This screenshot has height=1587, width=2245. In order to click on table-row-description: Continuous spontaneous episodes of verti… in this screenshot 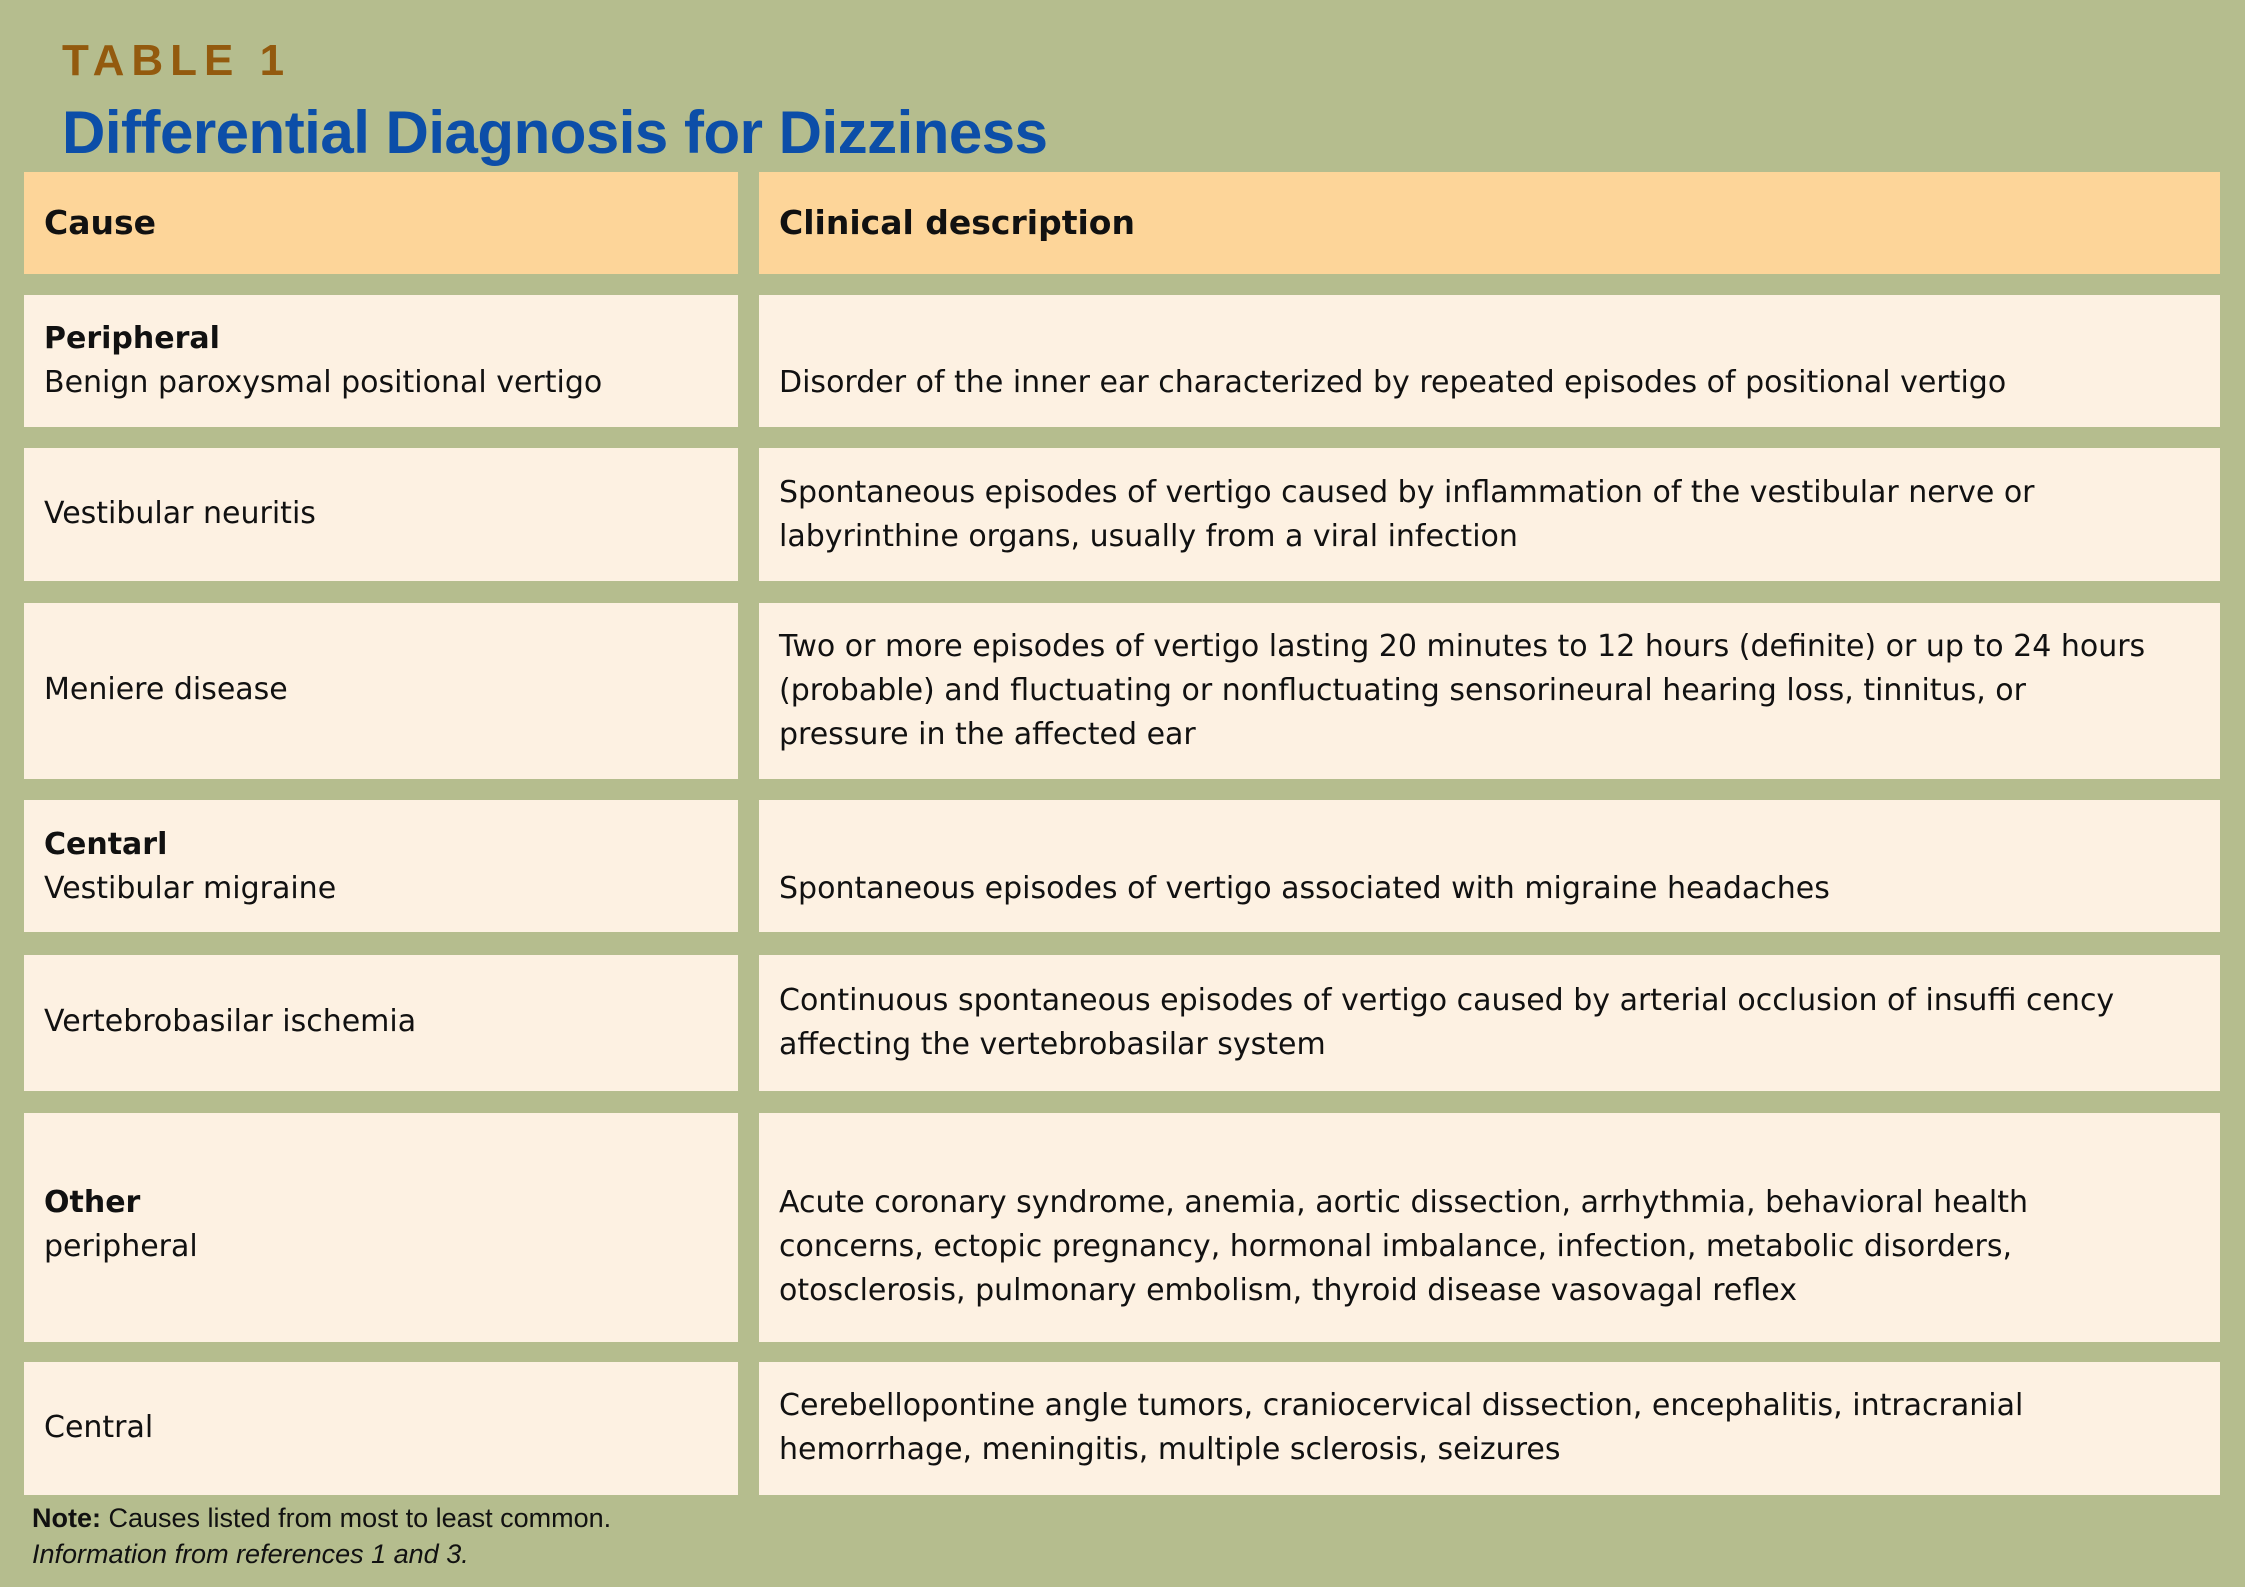, I will do `click(1489, 1023)`.